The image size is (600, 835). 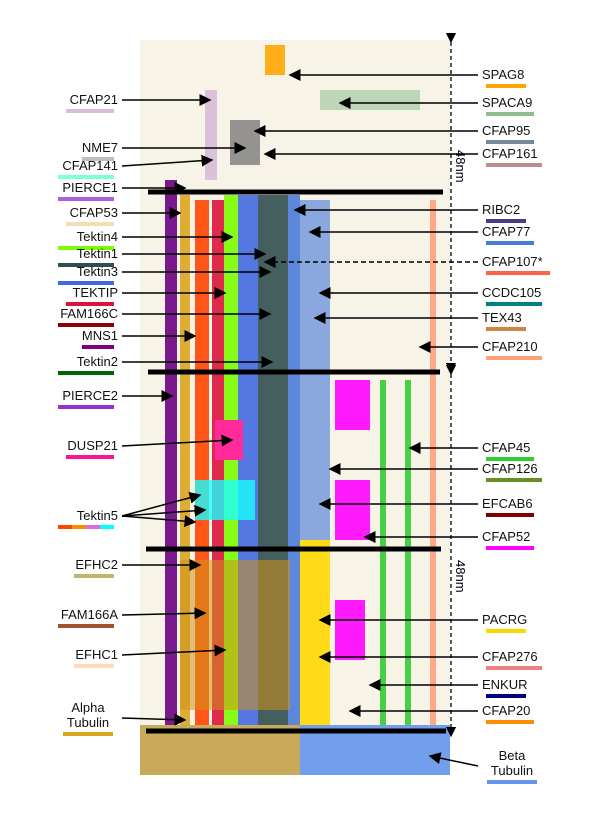 What do you see at coordinates (510, 722) in the screenshot?
I see `color-key-cfap20` at bounding box center [510, 722].